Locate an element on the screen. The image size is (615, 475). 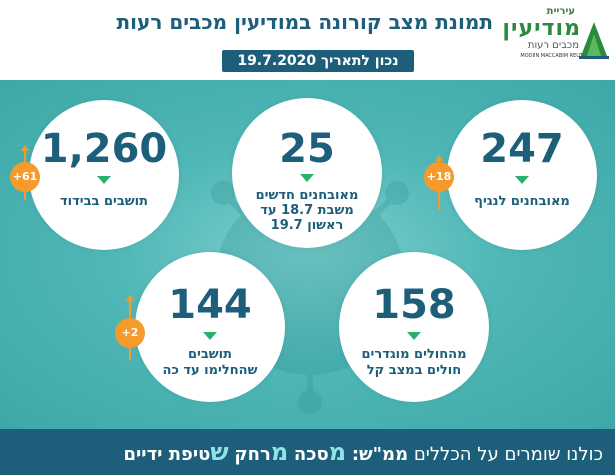
logo-line4: MODIIN MACCABIM REUT is located at coordinates (551, 56).